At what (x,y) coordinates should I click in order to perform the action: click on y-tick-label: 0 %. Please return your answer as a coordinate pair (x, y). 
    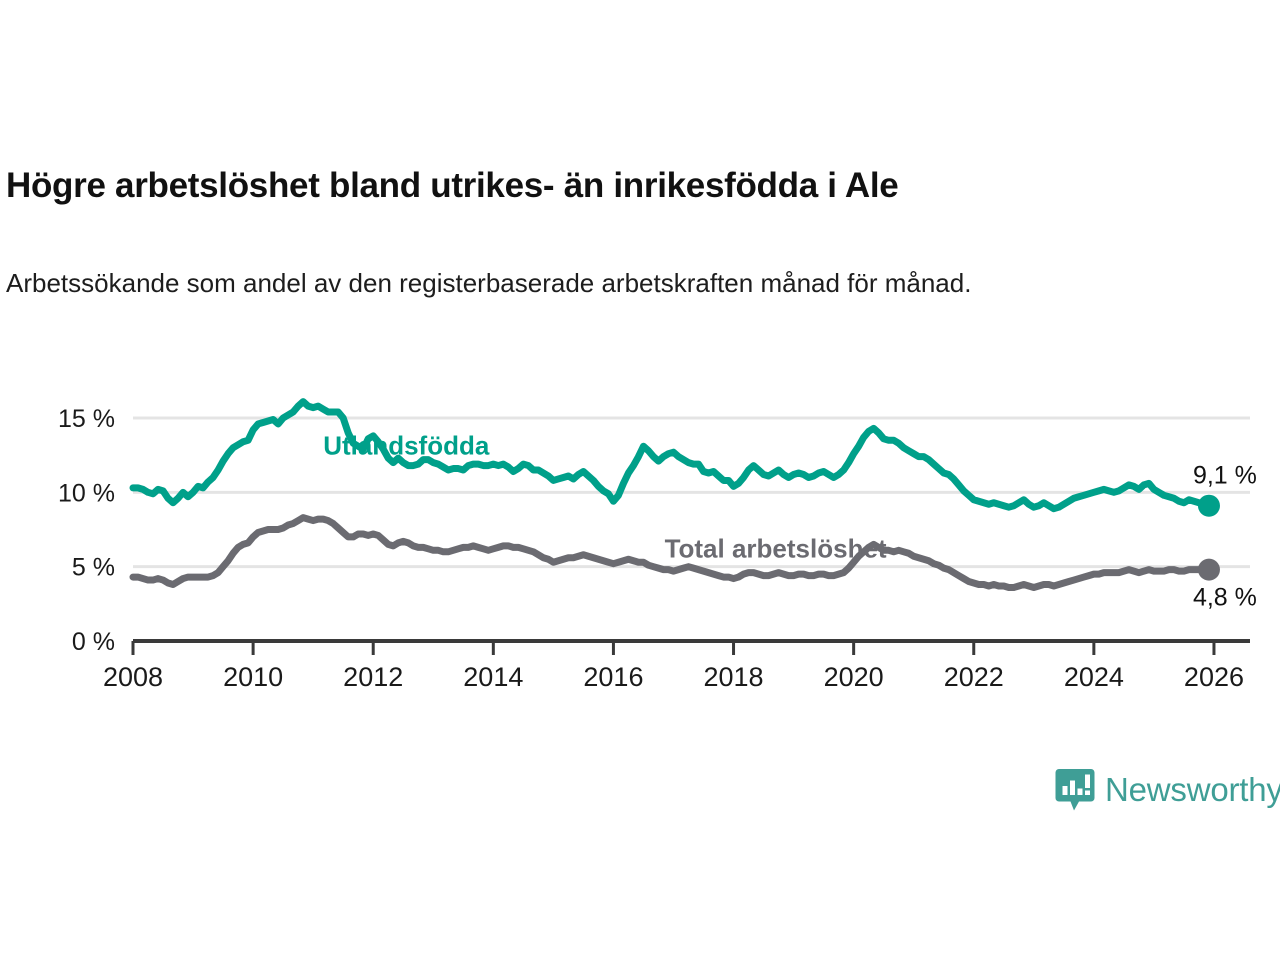
    Looking at the image, I should click on (93, 642).